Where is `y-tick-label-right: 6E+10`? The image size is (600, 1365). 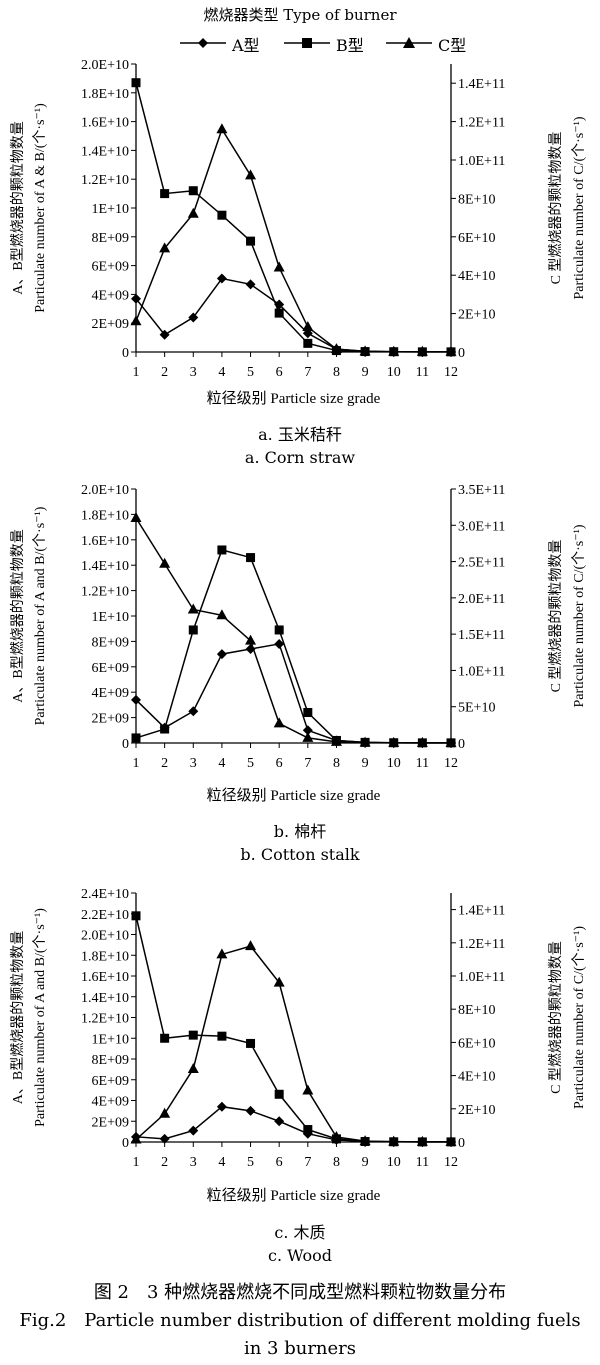
y-tick-label-right: 6E+10 is located at coordinates (476, 238).